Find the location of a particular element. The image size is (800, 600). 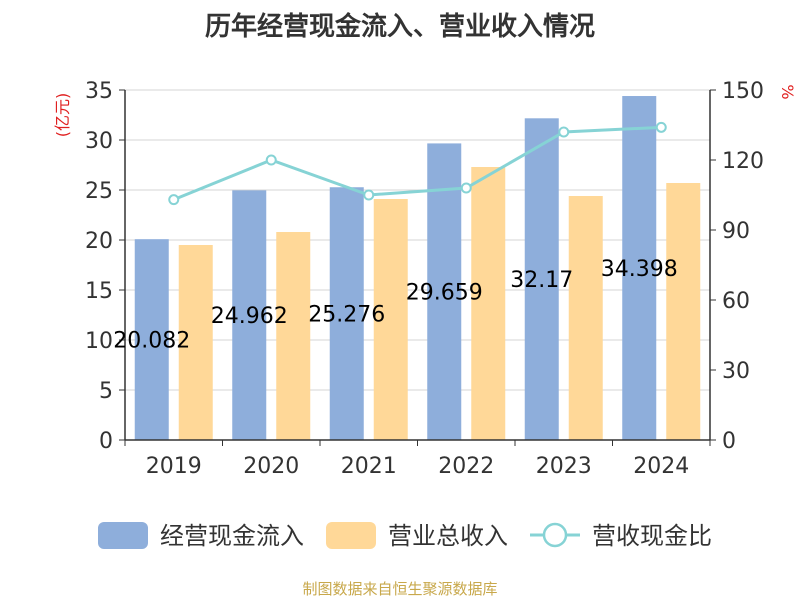

bar-data-label: 20.082 is located at coordinates (151, 341).